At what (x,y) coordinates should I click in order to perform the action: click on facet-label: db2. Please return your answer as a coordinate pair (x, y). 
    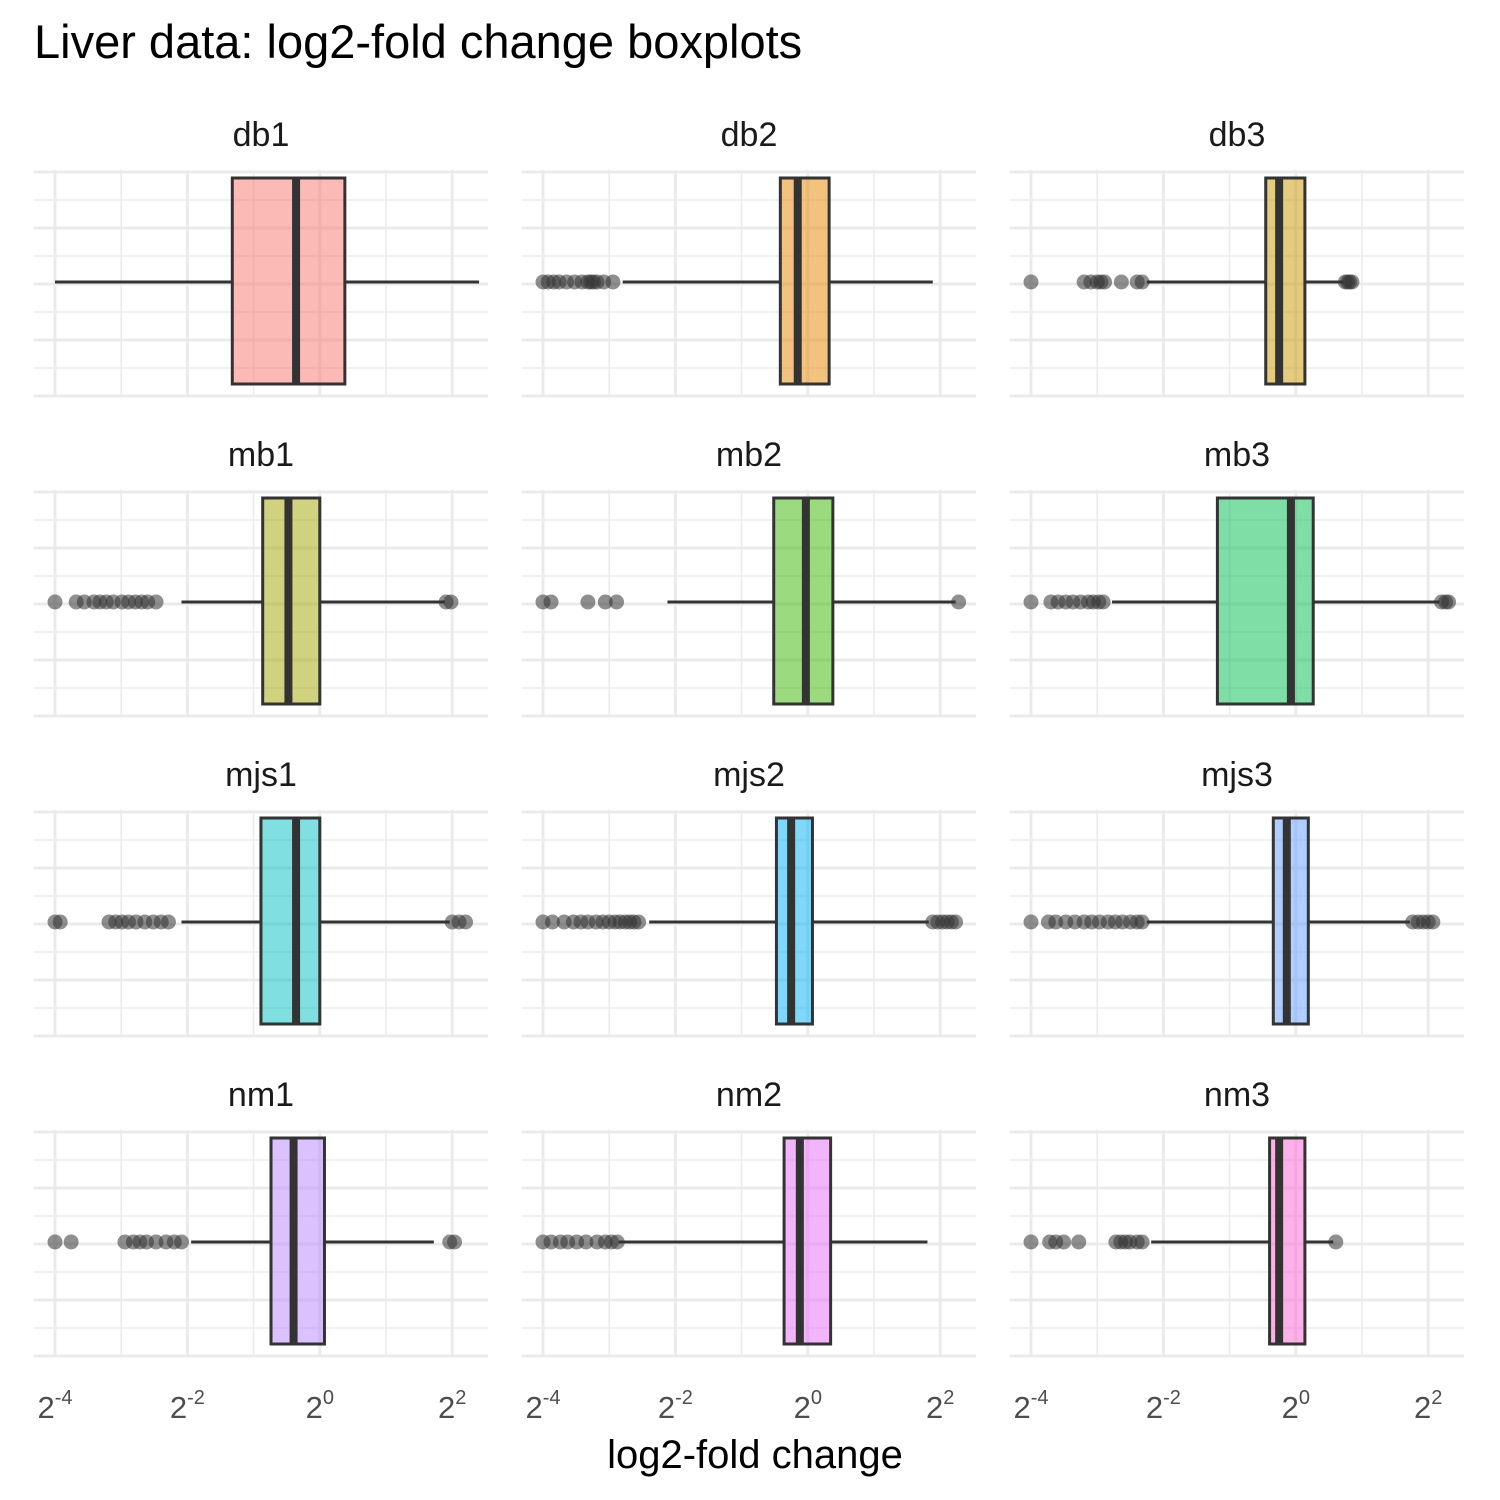
    Looking at the image, I should click on (749, 135).